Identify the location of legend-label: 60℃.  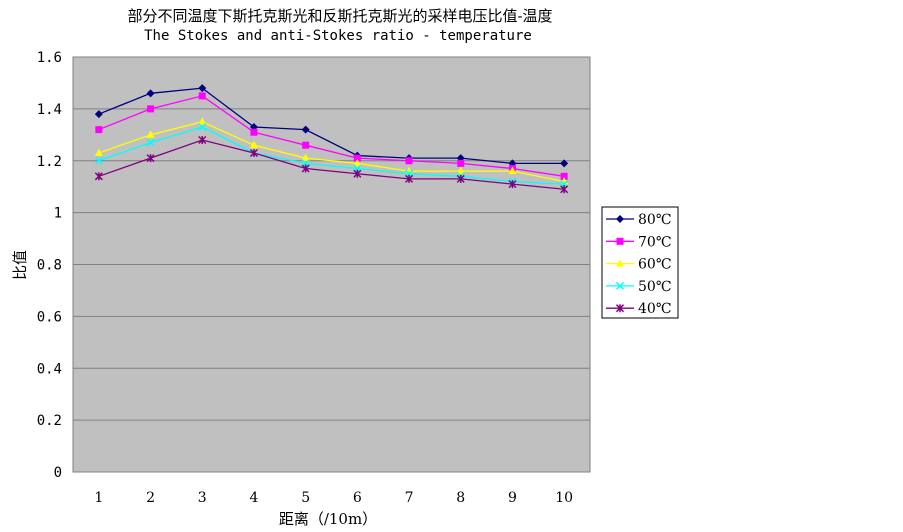
(654, 265).